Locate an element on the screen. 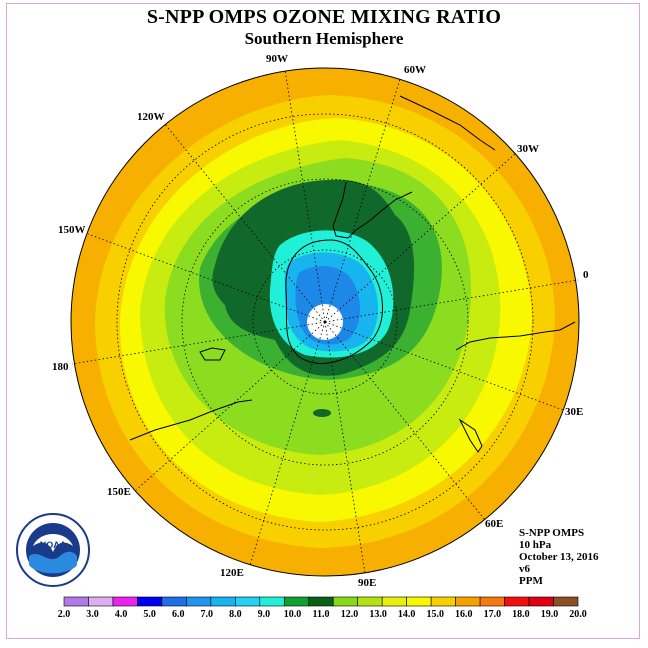 This screenshot has height=648, width=648. map-subtitle: Southern Hemisphere is located at coordinates (324, 38).